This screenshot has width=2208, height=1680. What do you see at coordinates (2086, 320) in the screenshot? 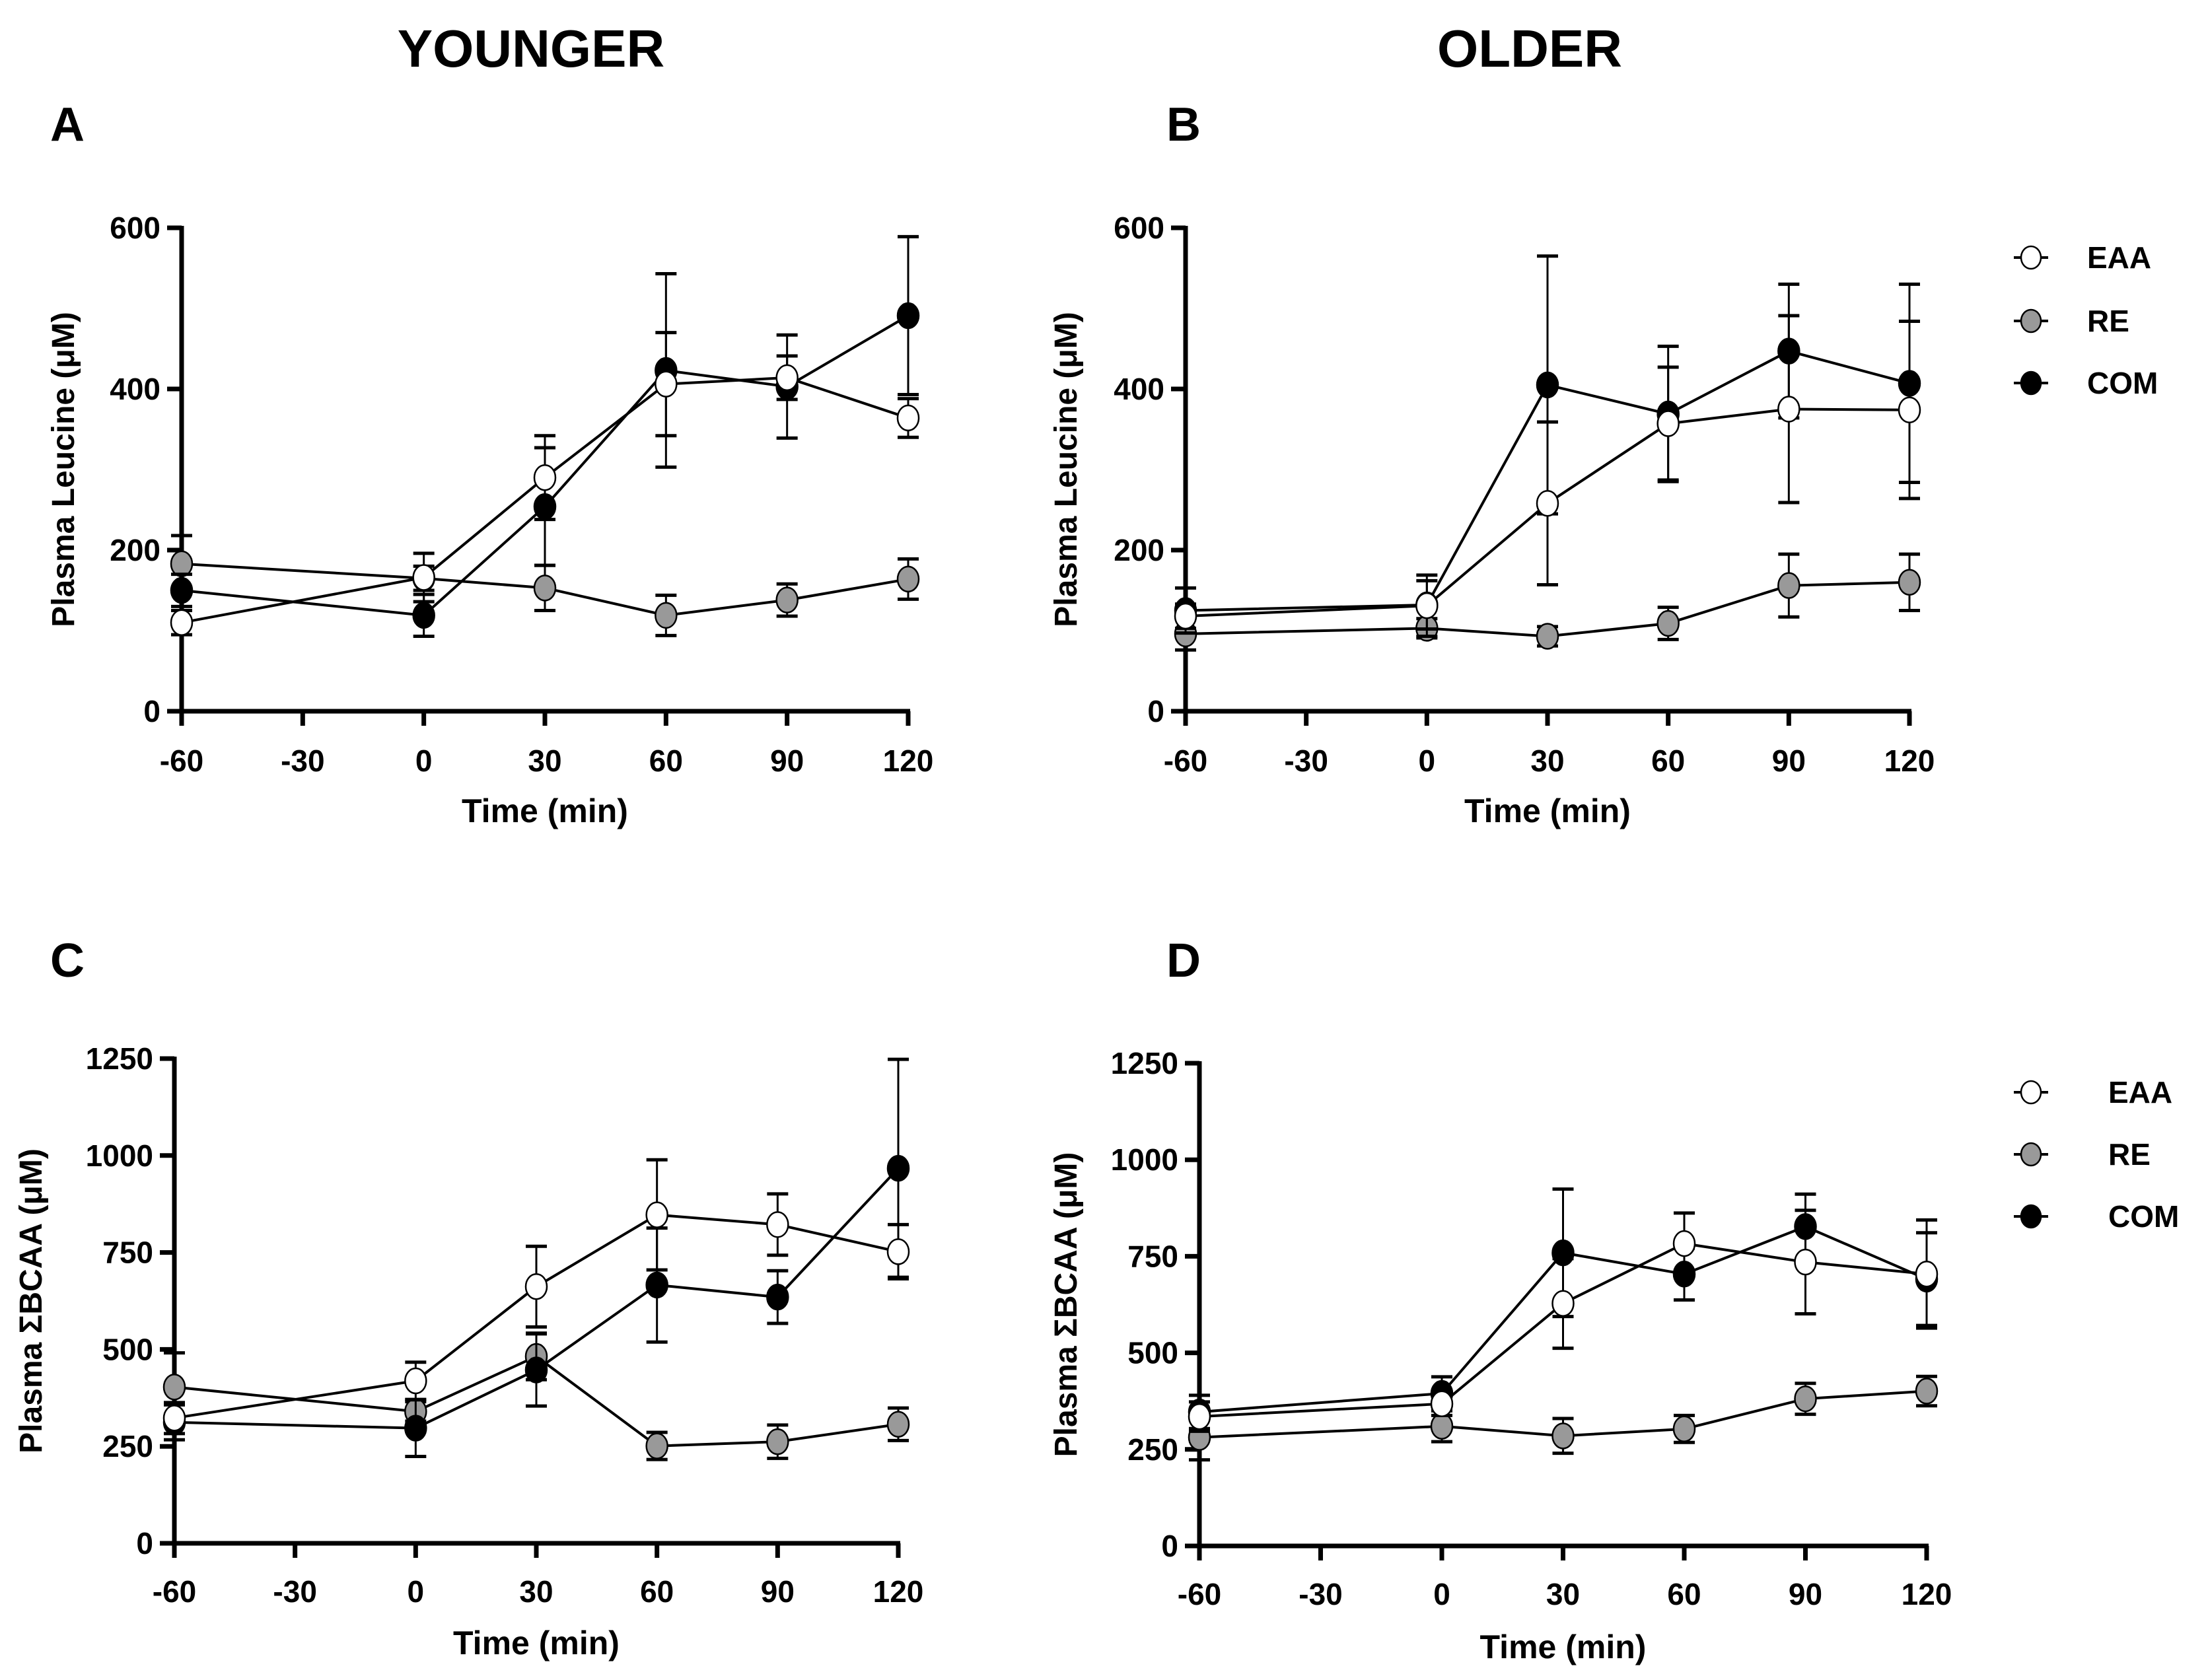
I see `legend-b: EAA RE COM` at bounding box center [2086, 320].